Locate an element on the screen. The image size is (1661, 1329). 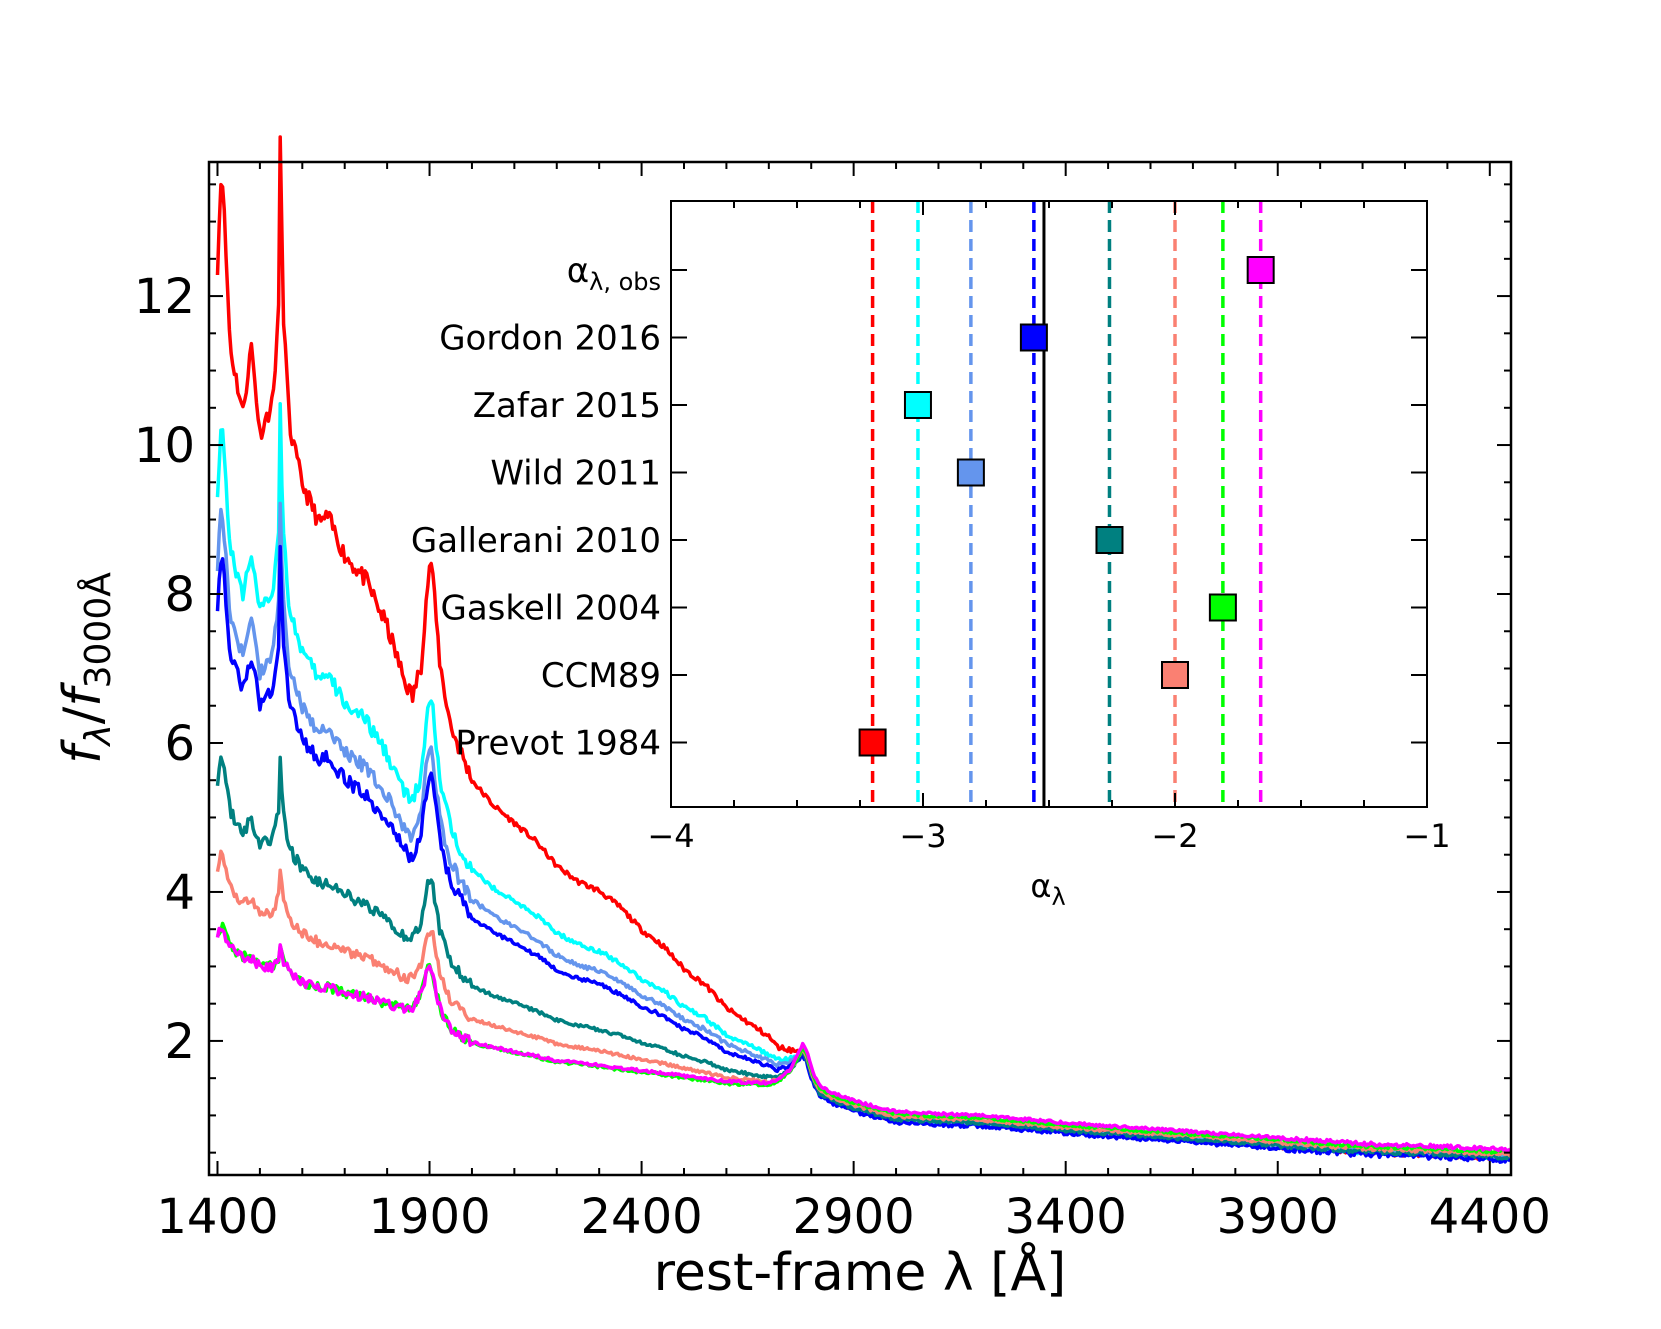
inset-x-axis-label-sub: λ is located at coordinates (1058, 897).